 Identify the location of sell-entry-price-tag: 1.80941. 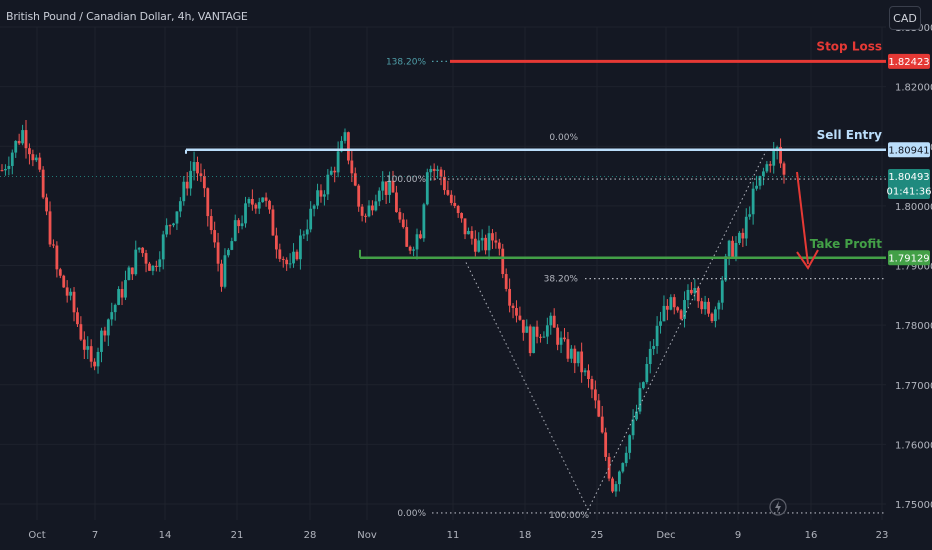
(908, 150).